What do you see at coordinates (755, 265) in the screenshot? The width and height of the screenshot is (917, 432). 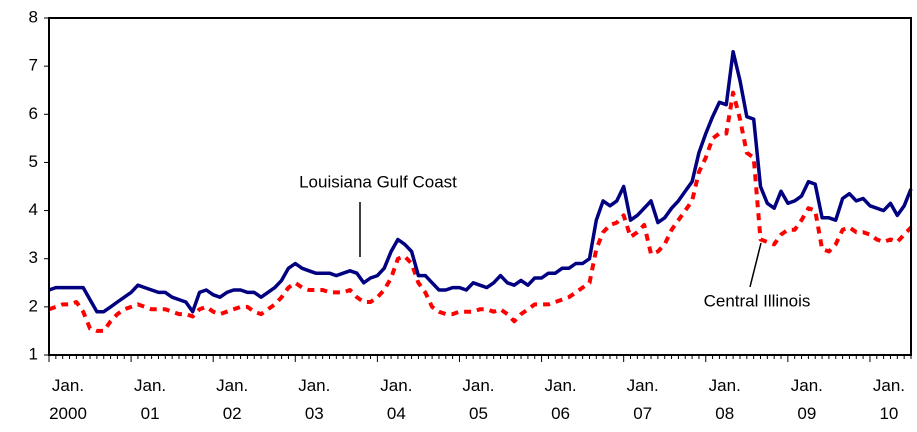 I see `callout-line` at bounding box center [755, 265].